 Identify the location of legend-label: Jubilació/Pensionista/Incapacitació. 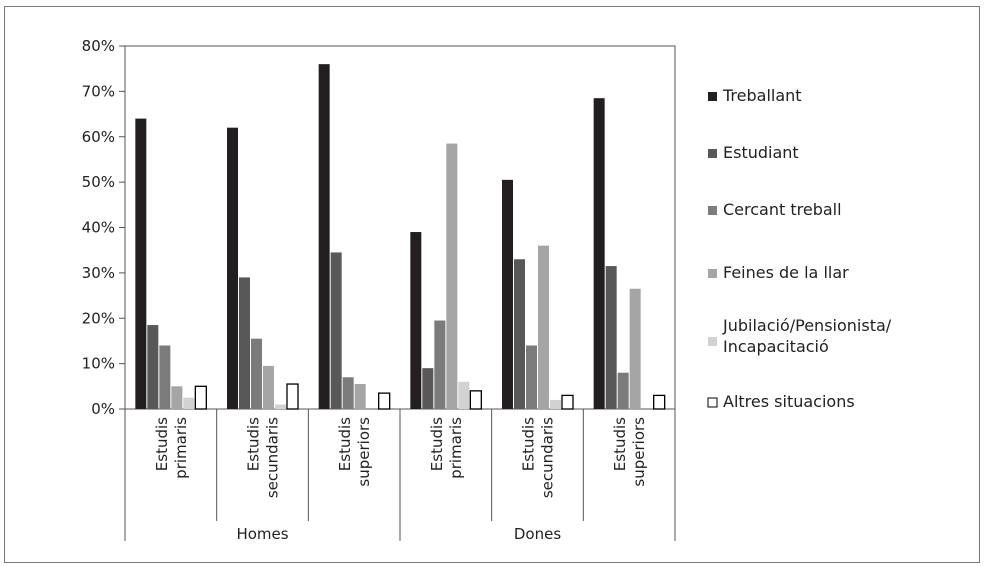
(807, 336).